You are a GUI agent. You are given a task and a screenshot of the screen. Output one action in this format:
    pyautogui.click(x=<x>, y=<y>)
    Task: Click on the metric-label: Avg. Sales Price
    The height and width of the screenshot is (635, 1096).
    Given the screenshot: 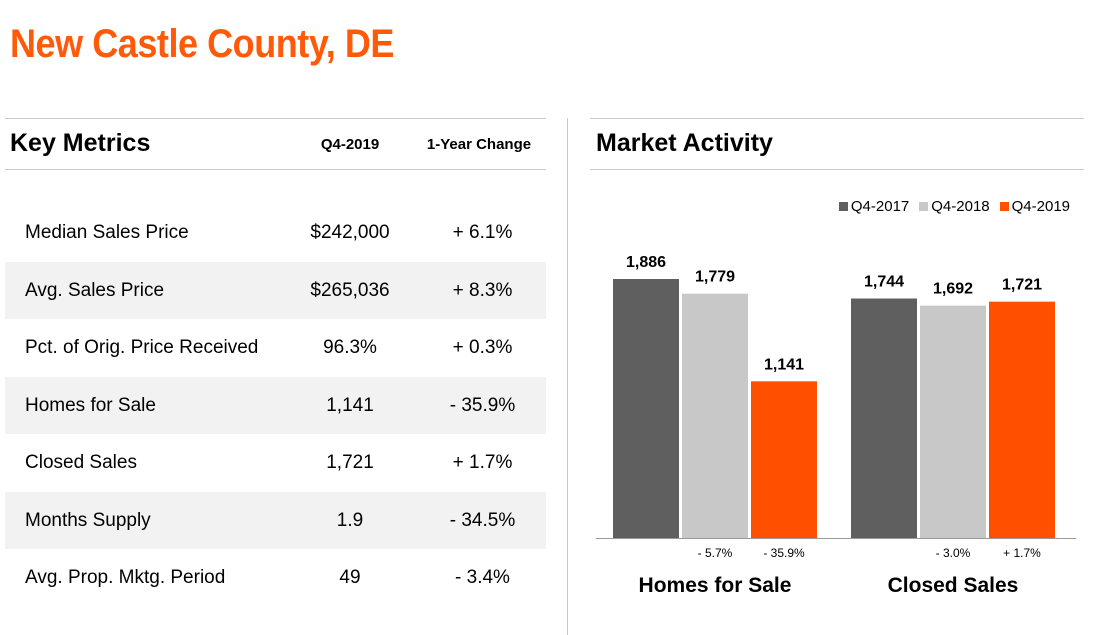 What is the action you would take?
    pyautogui.click(x=95, y=290)
    